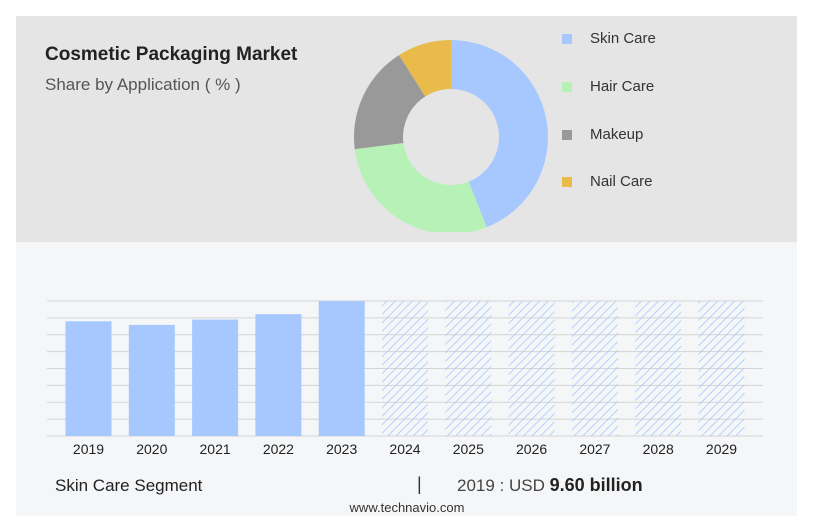 This screenshot has width=814, height=520. What do you see at coordinates (405, 368) in the screenshot?
I see `forecast-bar-2024` at bounding box center [405, 368].